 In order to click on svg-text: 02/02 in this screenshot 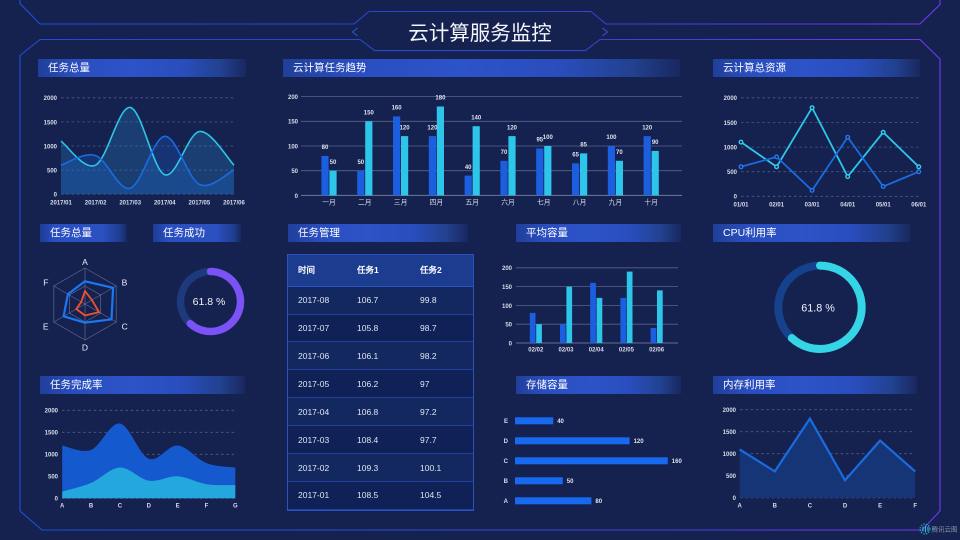, I will do `click(536, 351)`.